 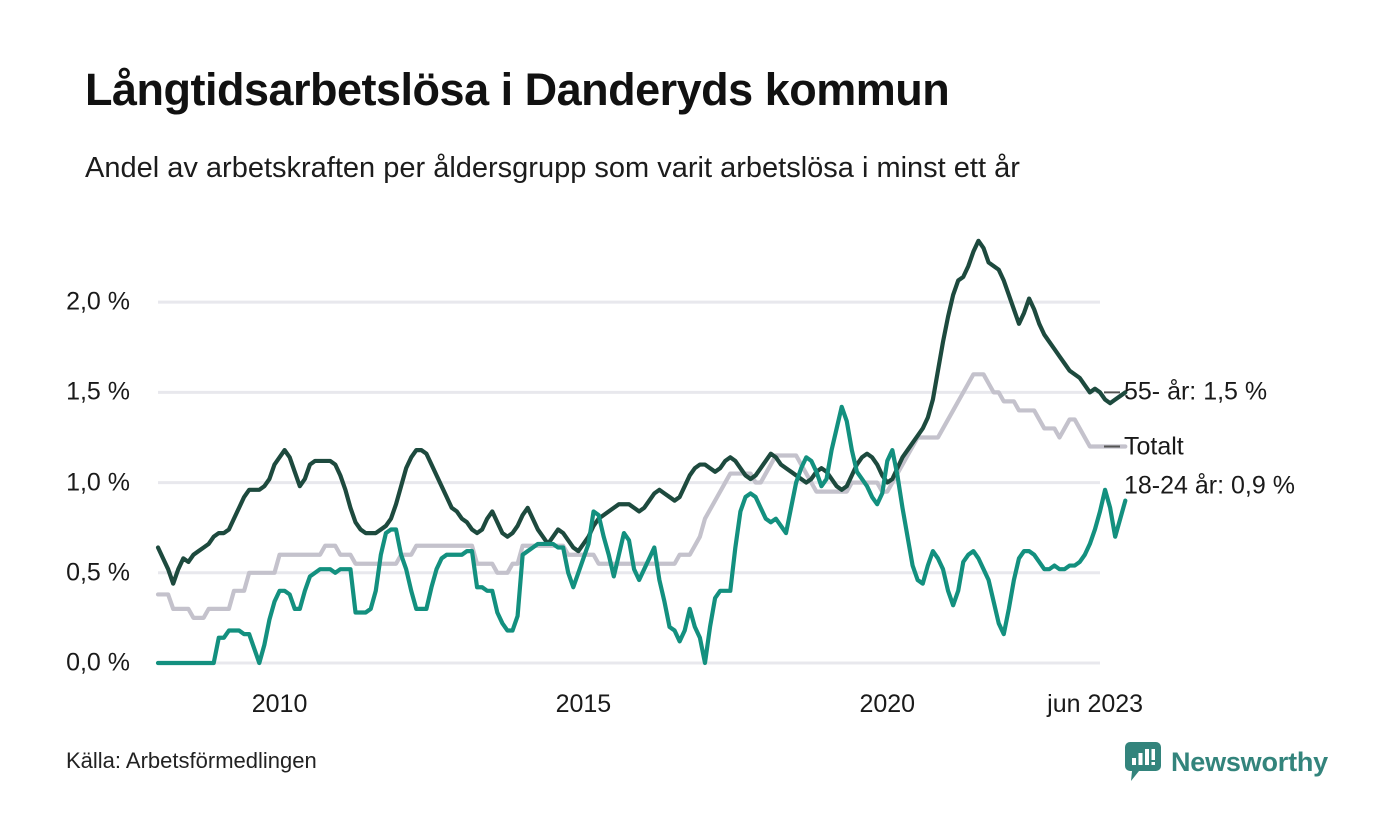 What do you see at coordinates (98, 301) in the screenshot?
I see `y-axis-tick-label: 2,0 %` at bounding box center [98, 301].